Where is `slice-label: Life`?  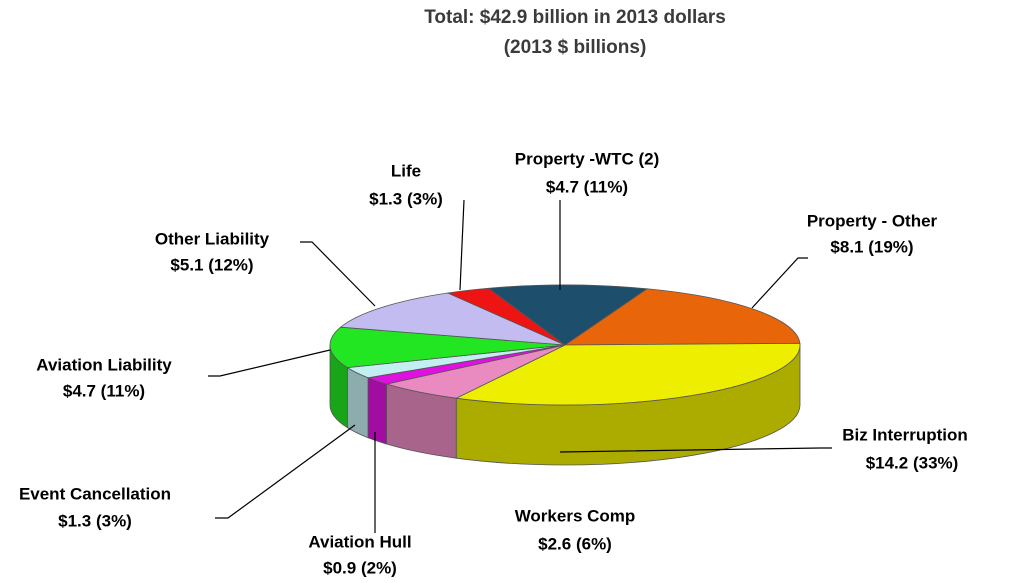 slice-label: Life is located at coordinates (406, 170).